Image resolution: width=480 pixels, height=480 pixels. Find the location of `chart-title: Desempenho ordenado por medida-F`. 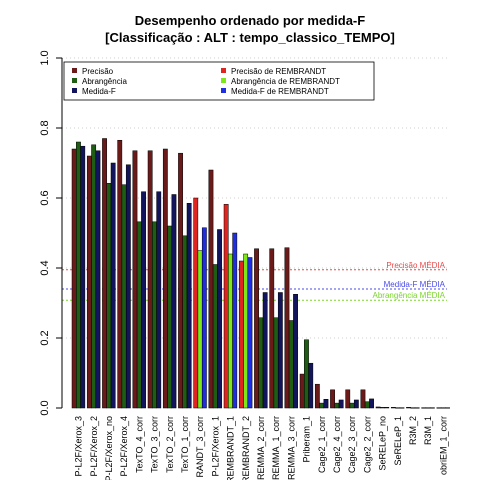

chart-title: Desempenho ordenado por medida-F is located at coordinates (250, 20).